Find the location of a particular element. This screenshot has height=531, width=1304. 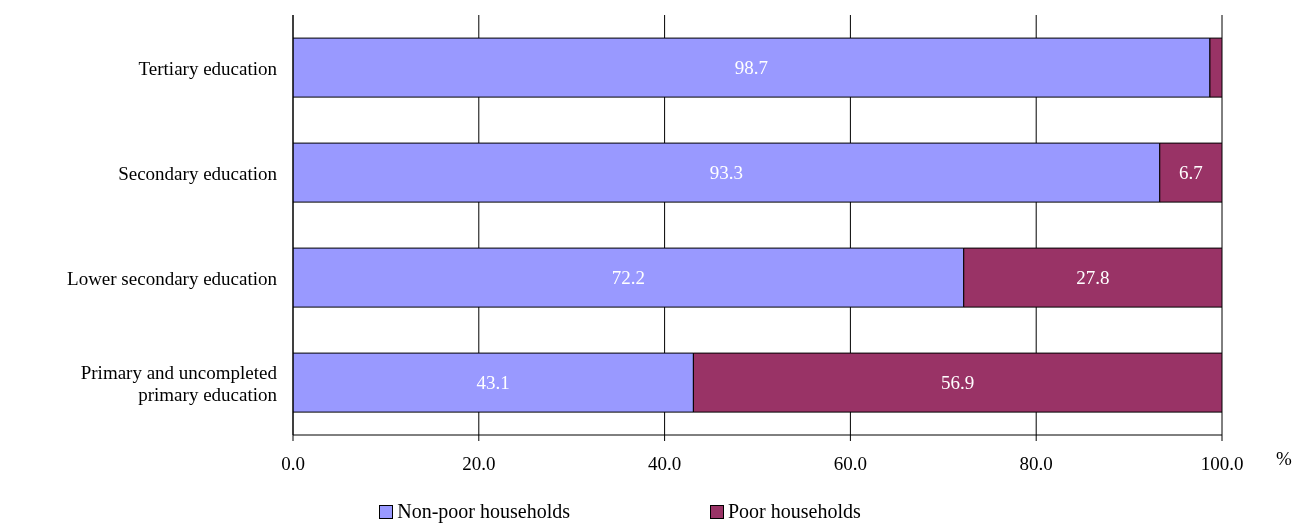

y-tick-label: Secondary education is located at coordinates (198, 172).